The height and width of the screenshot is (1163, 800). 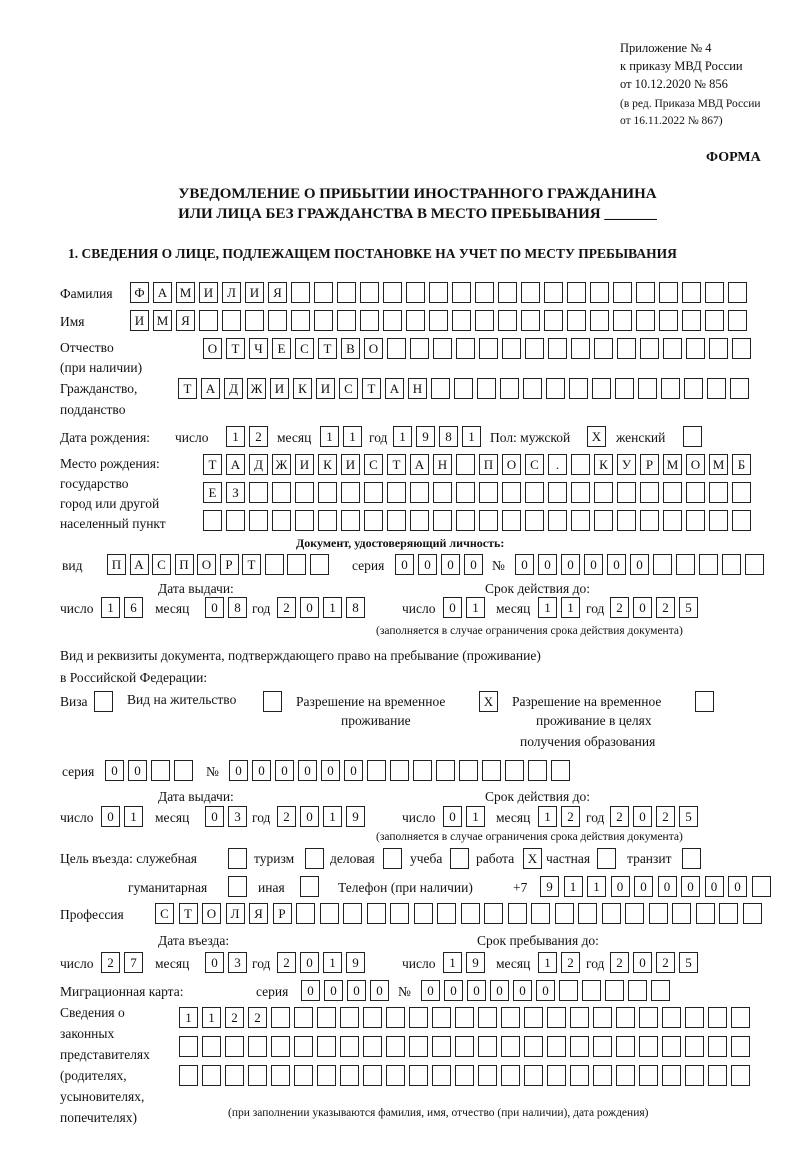 I want to click on female-checkbox, so click(x=692, y=436).